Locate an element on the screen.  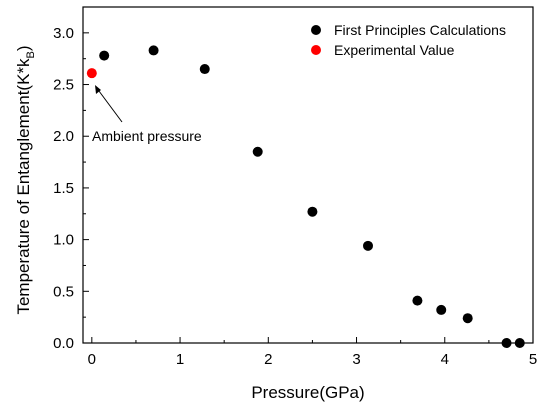
y-tick-label: 0.5 is located at coordinates (63, 291).